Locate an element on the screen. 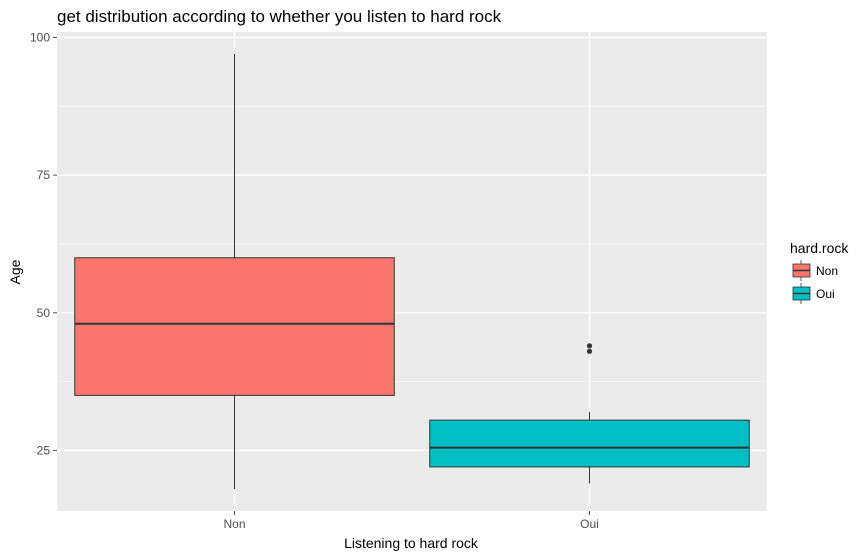  legend-key-non is located at coordinates (801, 270).